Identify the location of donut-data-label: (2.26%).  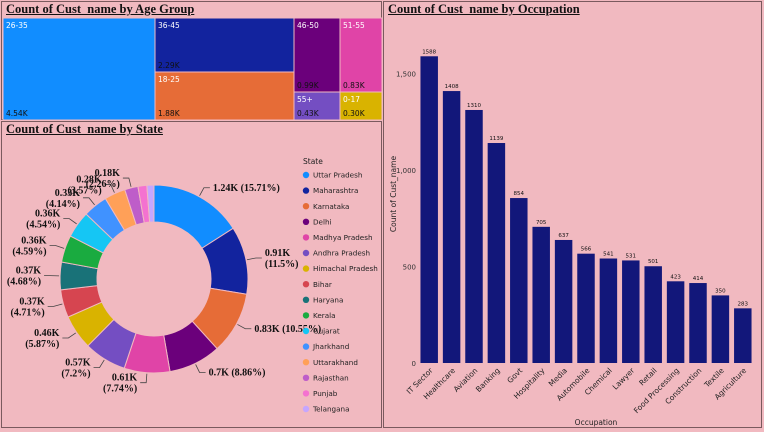
(103, 184).